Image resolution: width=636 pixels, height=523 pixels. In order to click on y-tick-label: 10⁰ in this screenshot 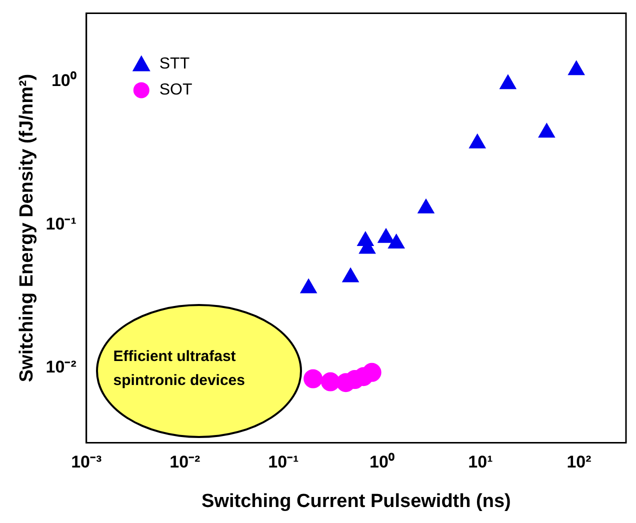, I will do `click(63, 80)`.